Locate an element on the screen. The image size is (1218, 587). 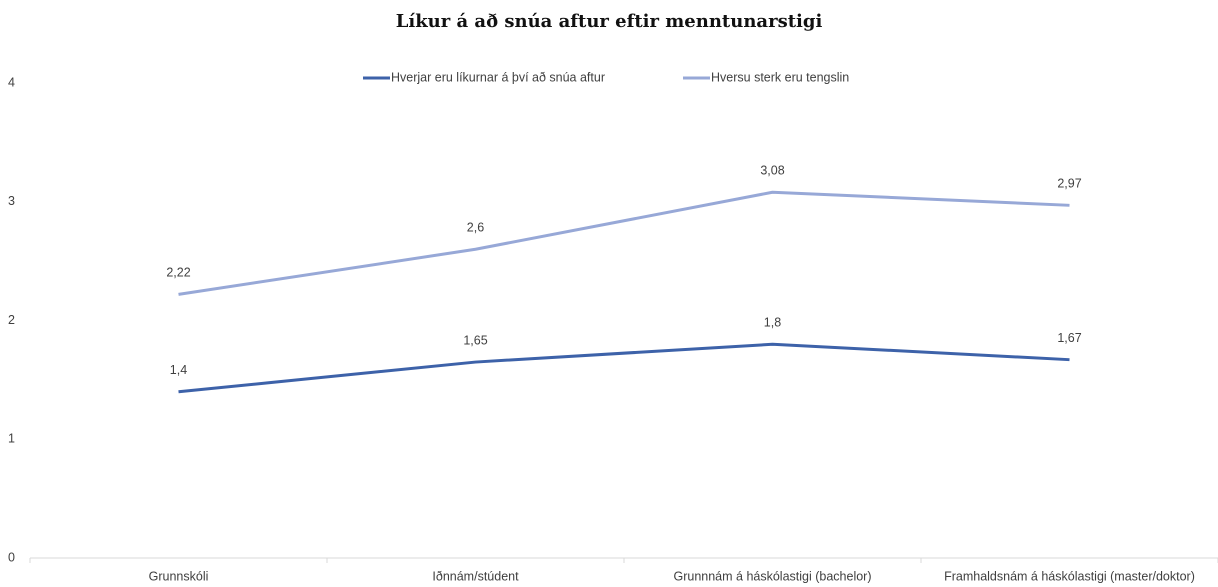
data-label: 1,67 is located at coordinates (1069, 338).